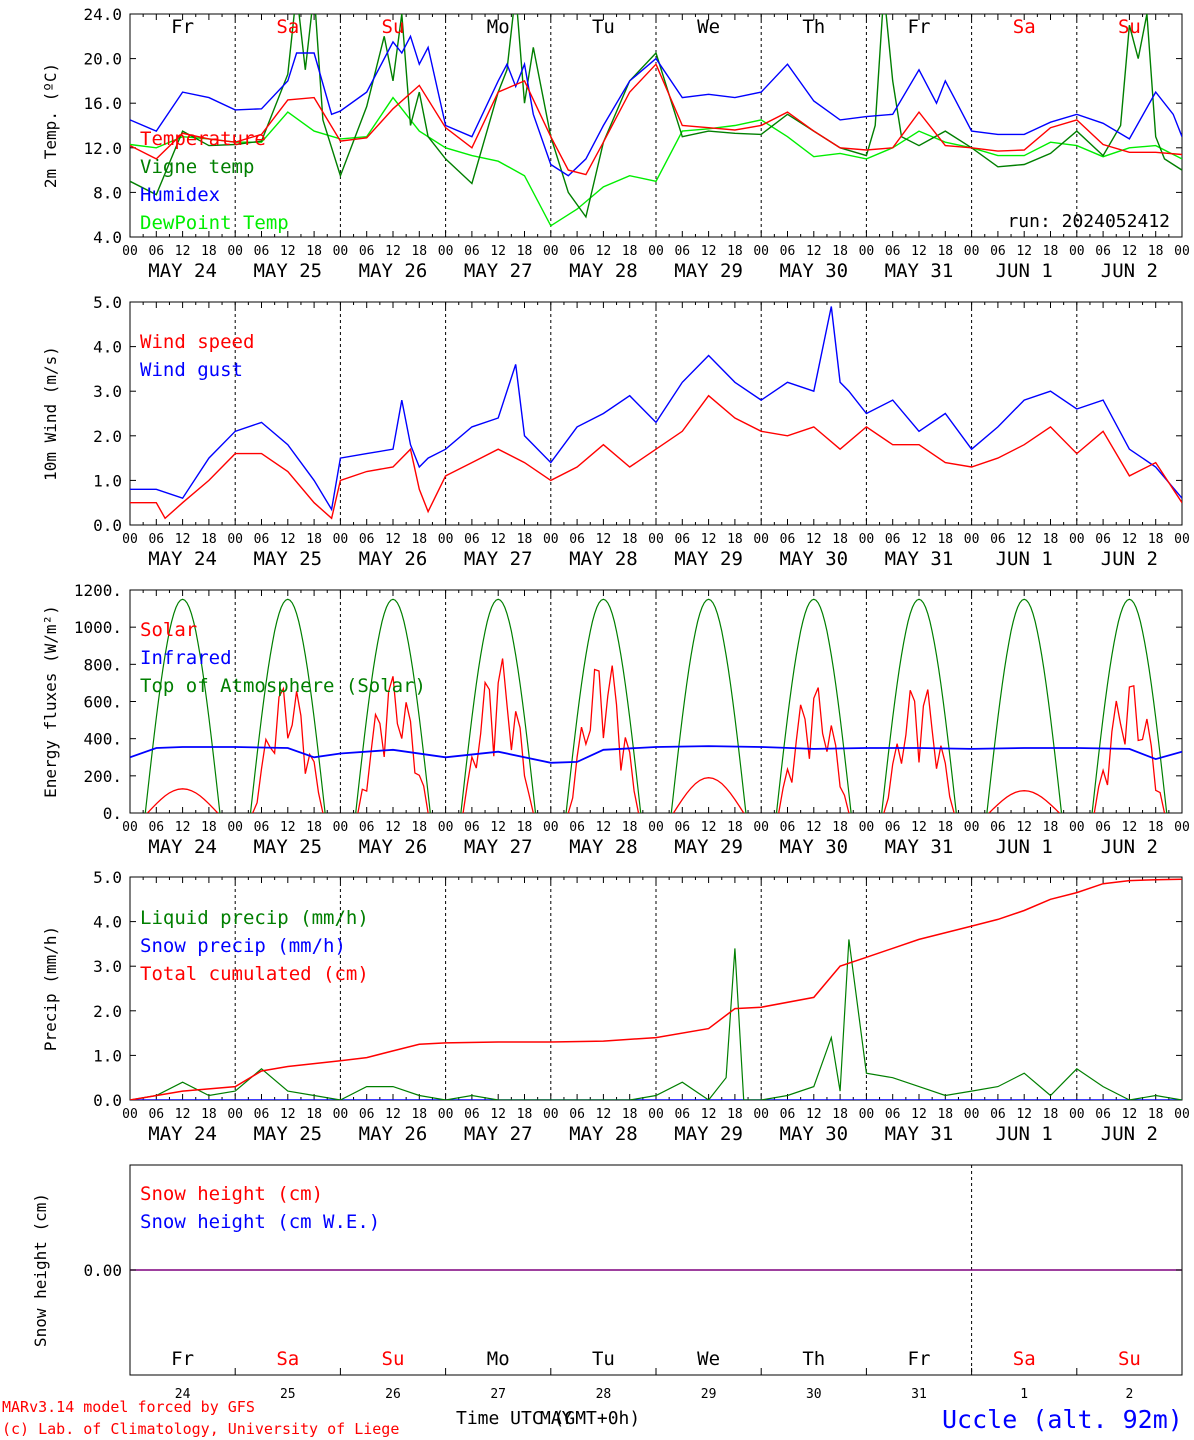  I want to click on y-tick-label: 0.0, so click(107, 525).